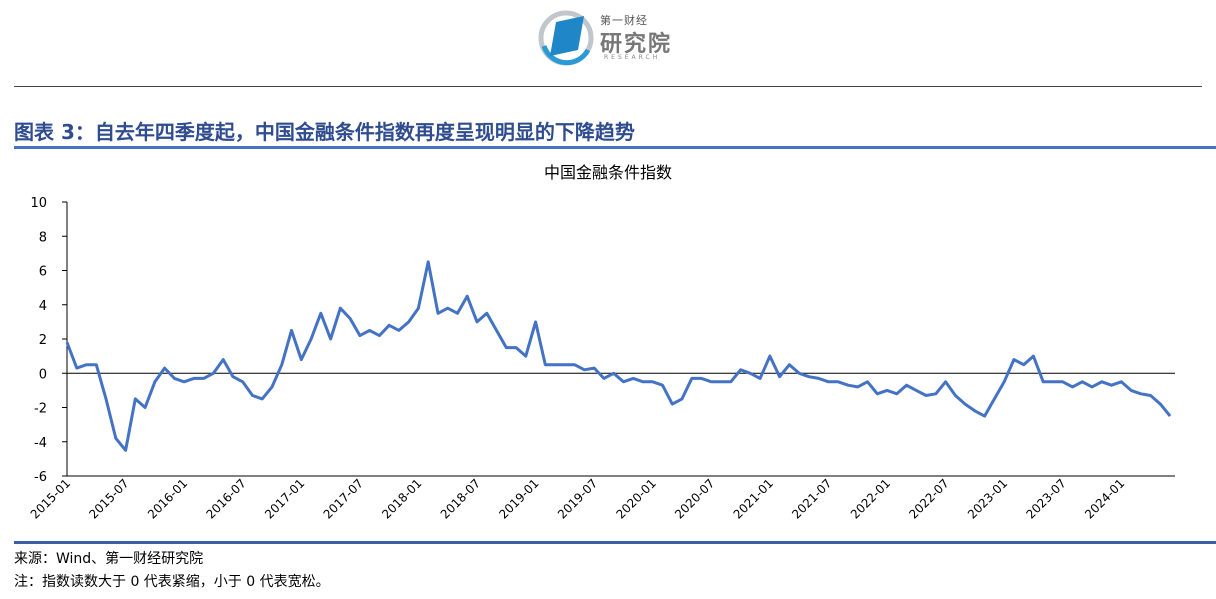 The width and height of the screenshot is (1216, 599). Describe the element at coordinates (324, 132) in the screenshot. I see `figure-title: 图表 3：自去年四季度起，中国金融条件指数再度呈现明显的下降趋势` at that location.